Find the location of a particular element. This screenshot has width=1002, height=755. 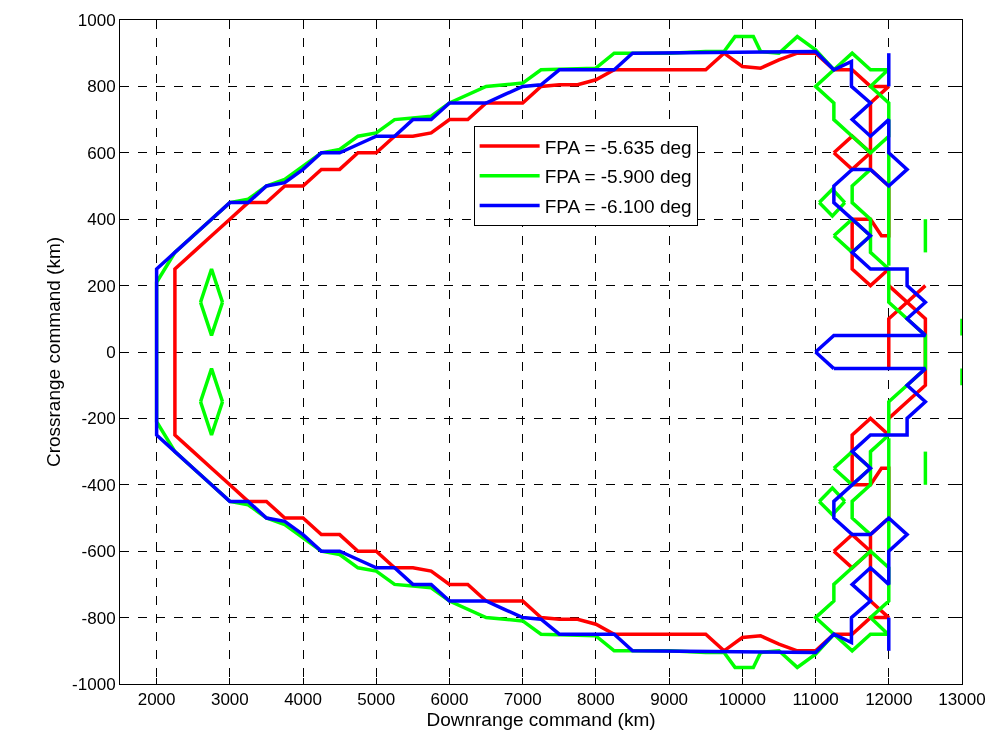

legend-label: FPA = -5.900 deg is located at coordinates (618, 177).